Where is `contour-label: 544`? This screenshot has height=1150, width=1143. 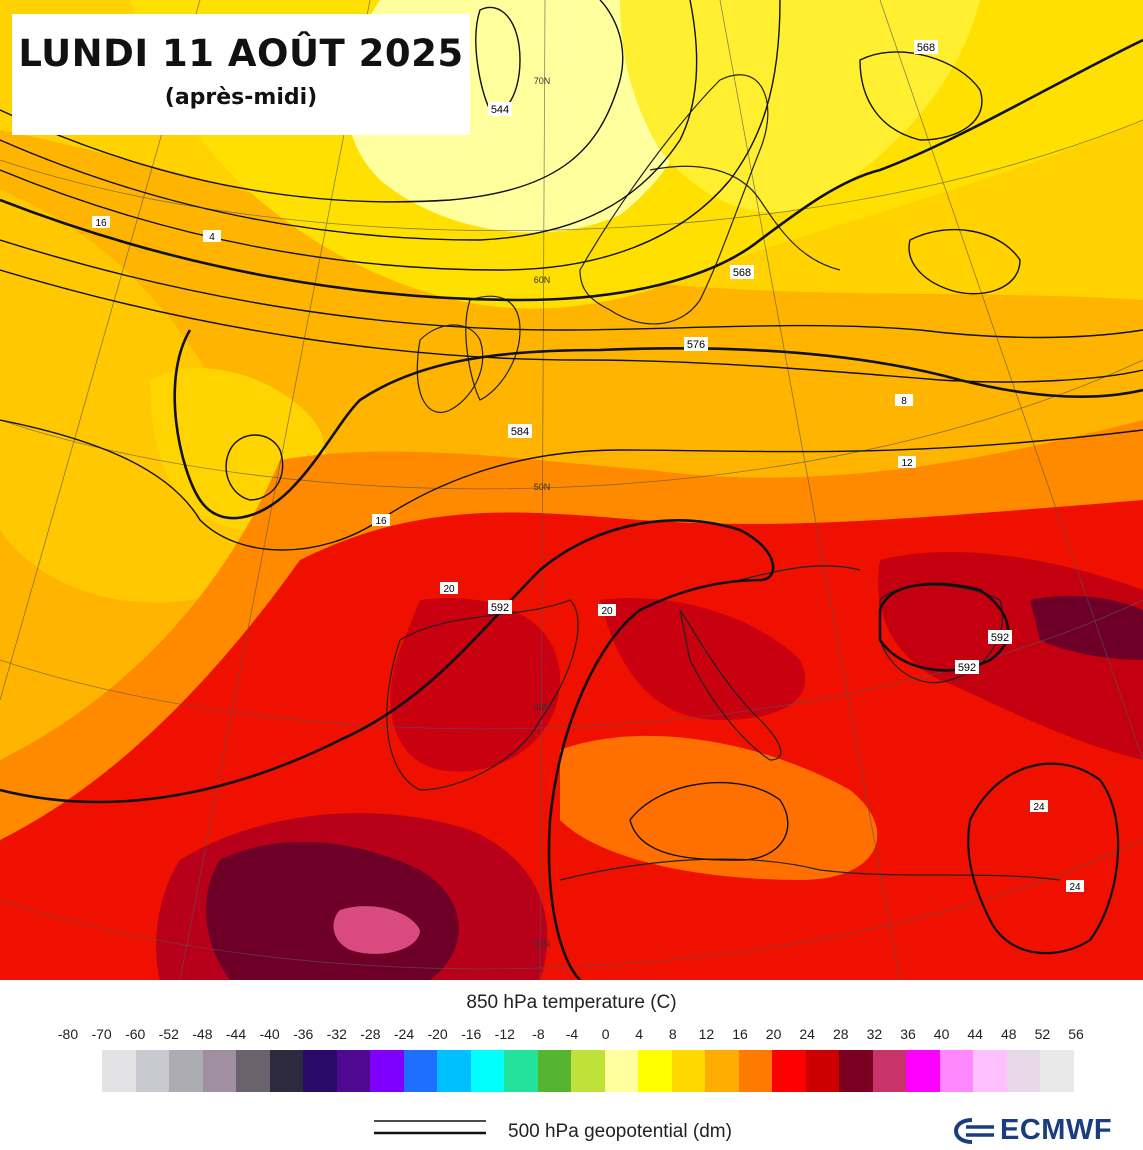
contour-label: 544 is located at coordinates (500, 110).